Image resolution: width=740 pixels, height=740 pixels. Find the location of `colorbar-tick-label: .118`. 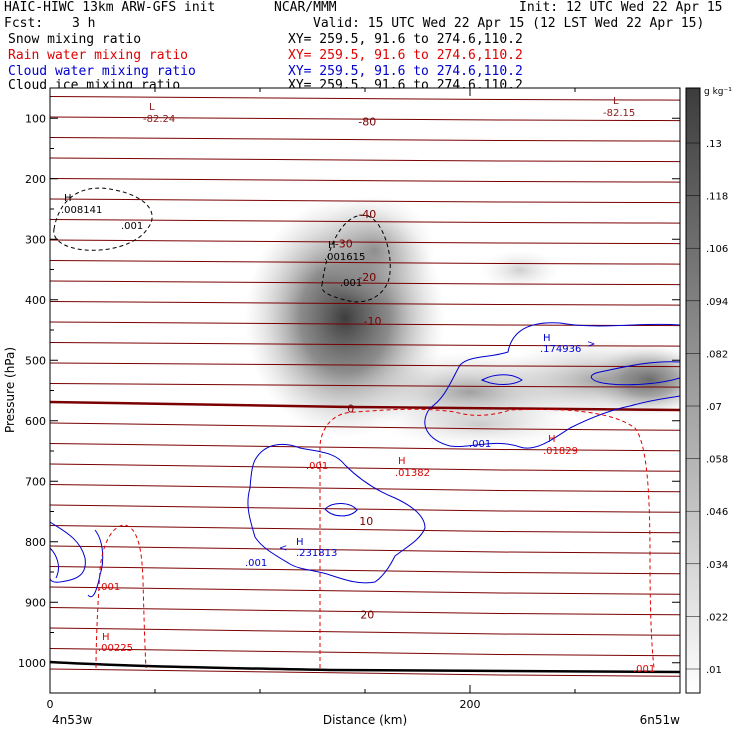

colorbar-tick-label: .118 is located at coordinates (717, 197).